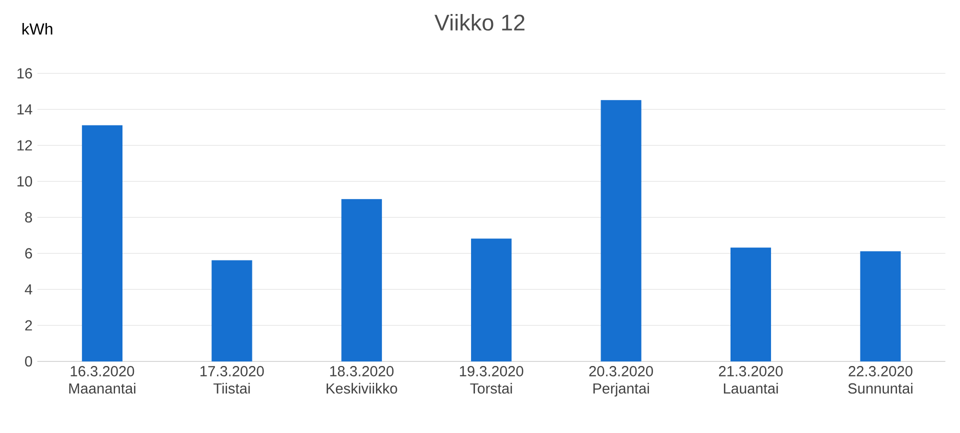 The image size is (960, 433). Describe the element at coordinates (28, 325) in the screenshot. I see `y-tick-label: 2` at that location.